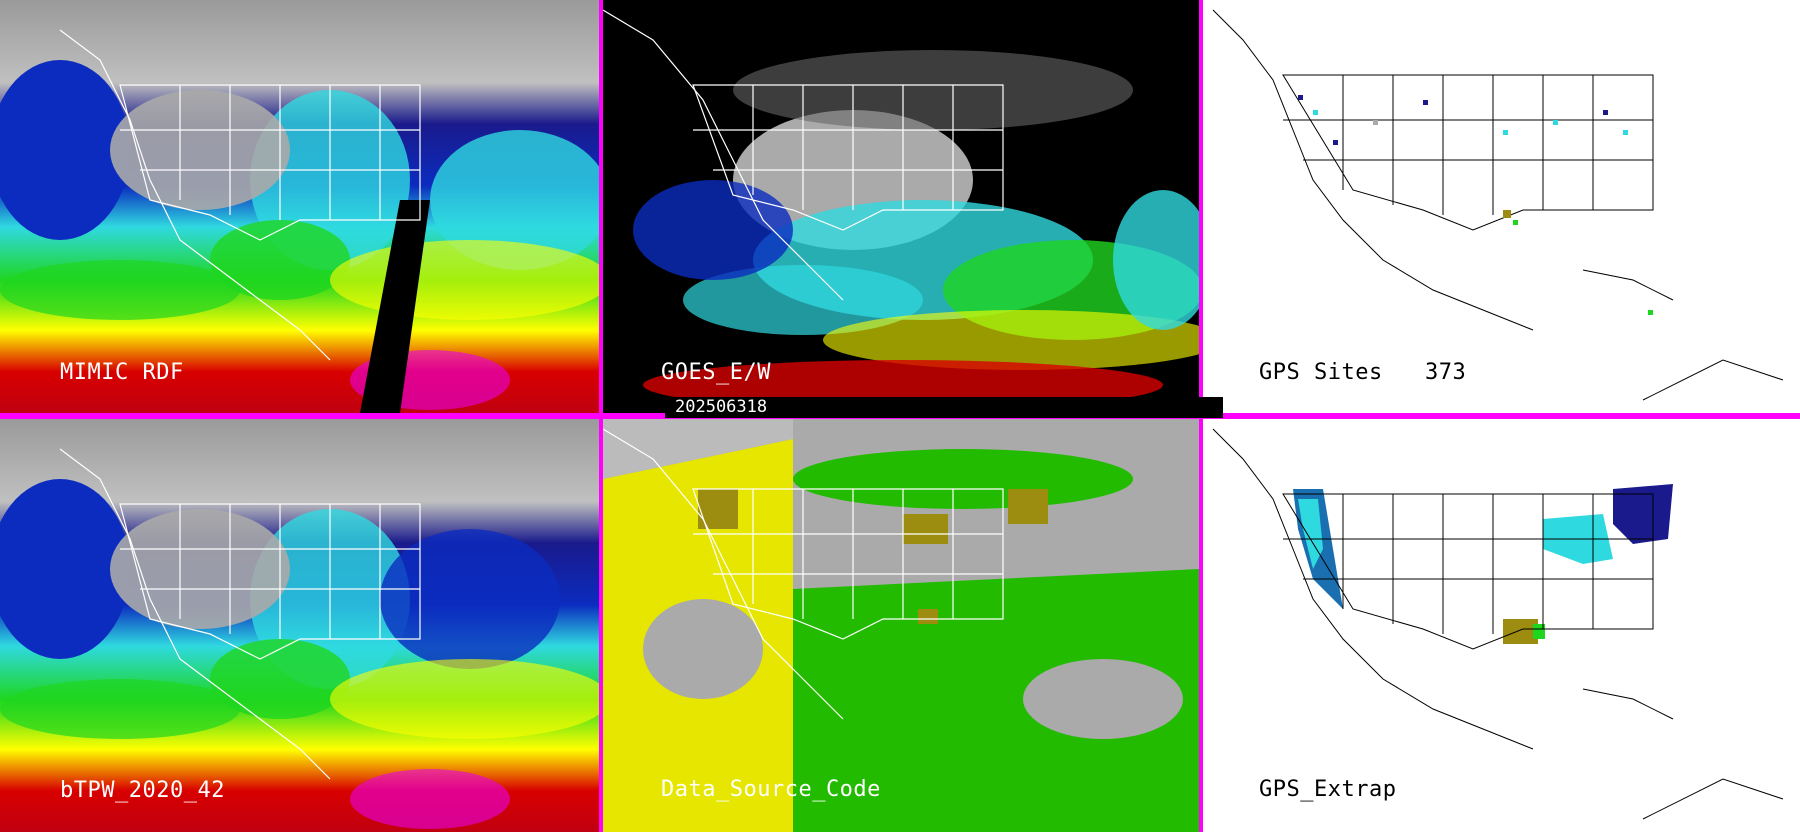 The width and height of the screenshot is (1800, 832). Describe the element at coordinates (771, 789) in the screenshot. I see `panel-label: Data_Source_Code` at that location.